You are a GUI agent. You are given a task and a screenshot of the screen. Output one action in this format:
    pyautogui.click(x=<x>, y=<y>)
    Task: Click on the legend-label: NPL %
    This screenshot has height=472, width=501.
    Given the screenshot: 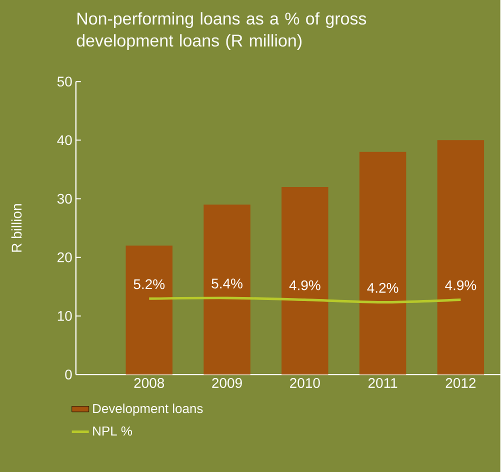 What is the action you would take?
    pyautogui.click(x=112, y=431)
    